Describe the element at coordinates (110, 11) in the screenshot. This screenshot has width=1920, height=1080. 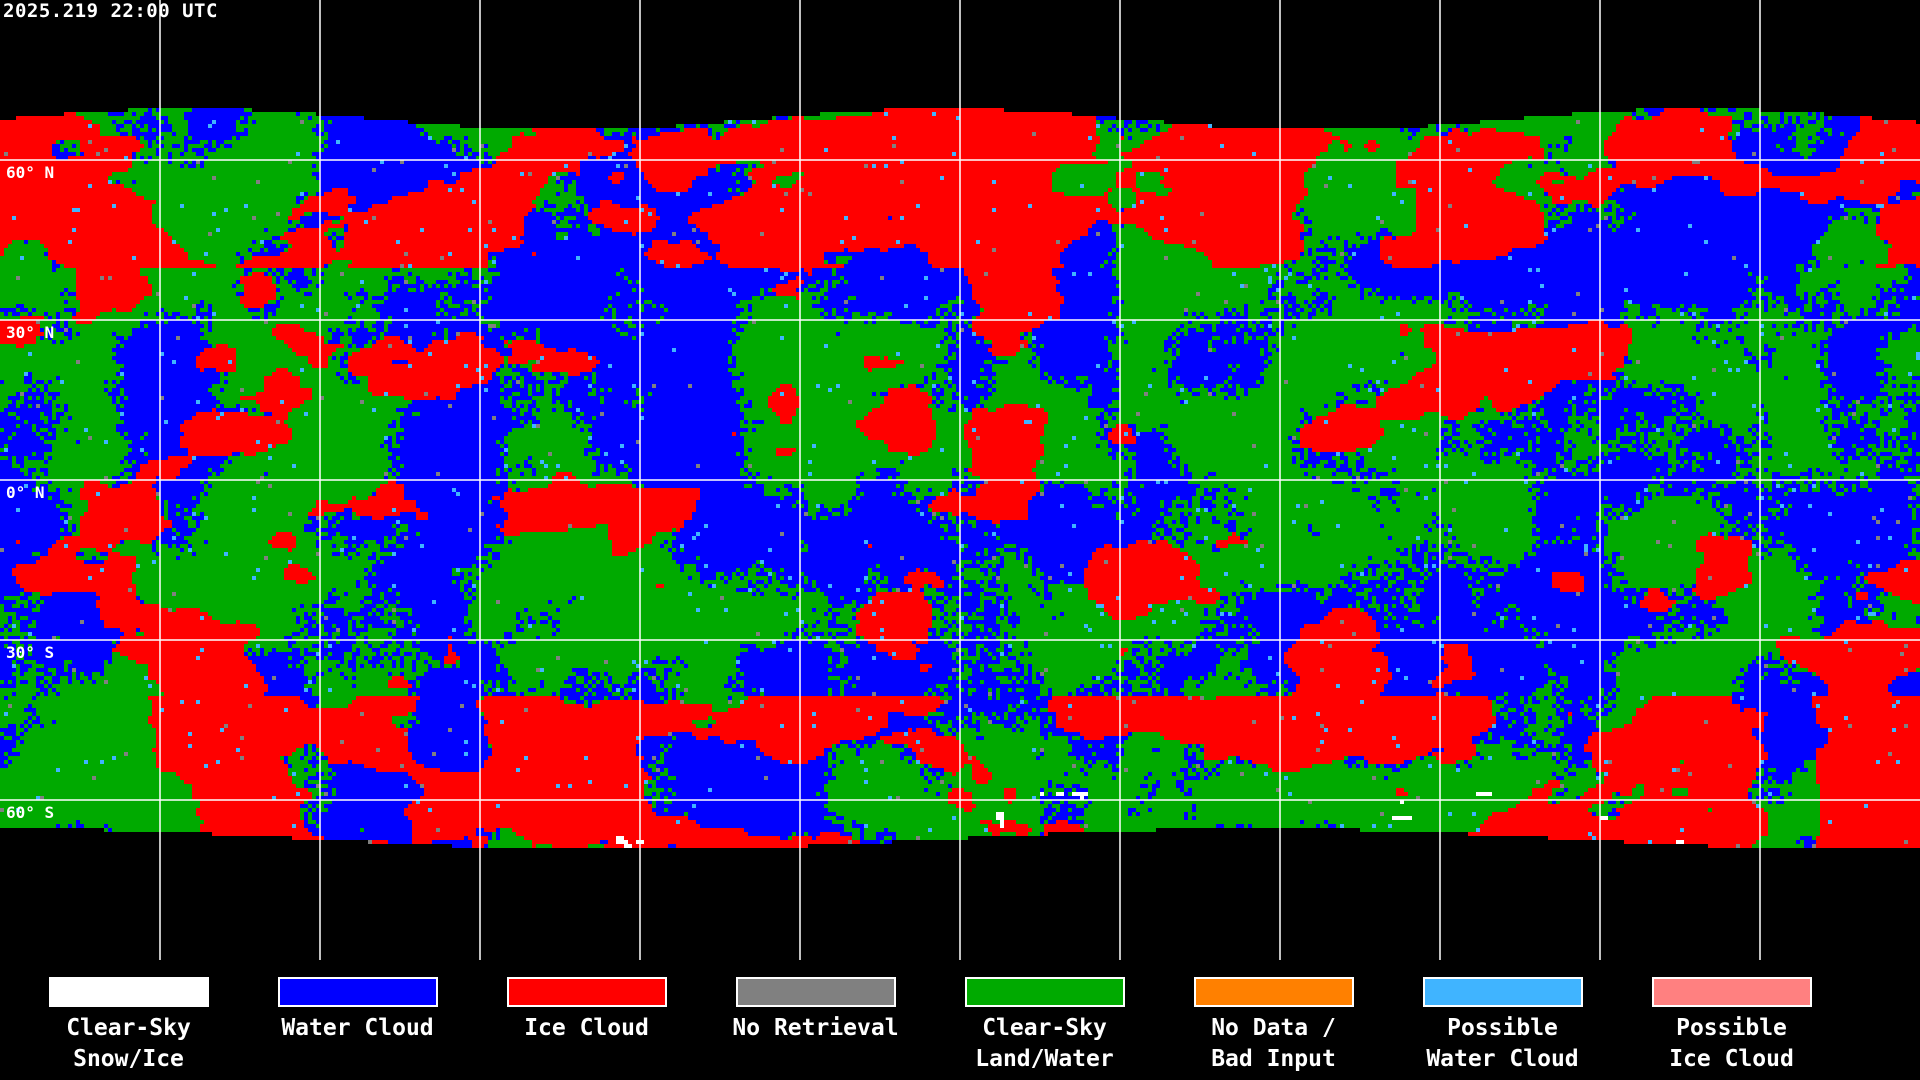
I see `timestamp: 2025.219 22:00 UTC` at that location.